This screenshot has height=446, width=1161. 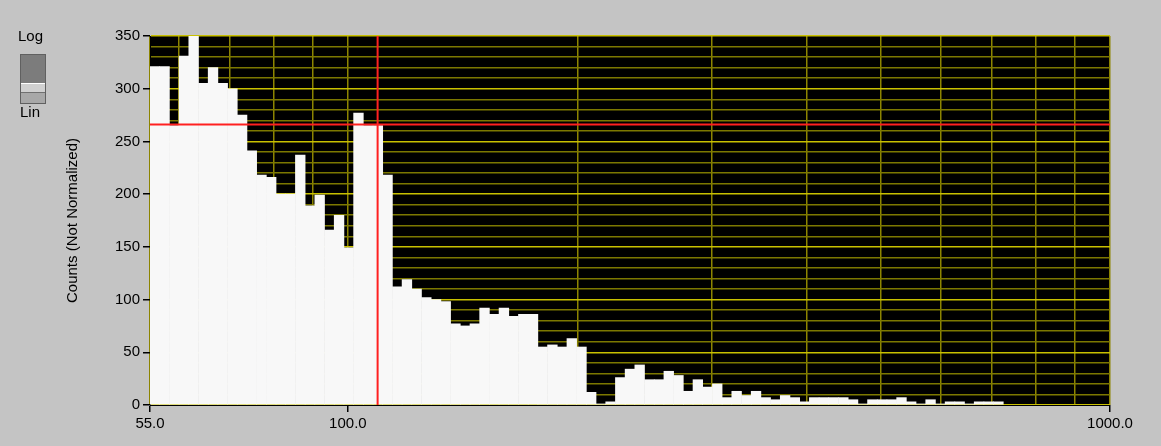 I want to click on y-tick-label: 300, so click(x=127, y=87).